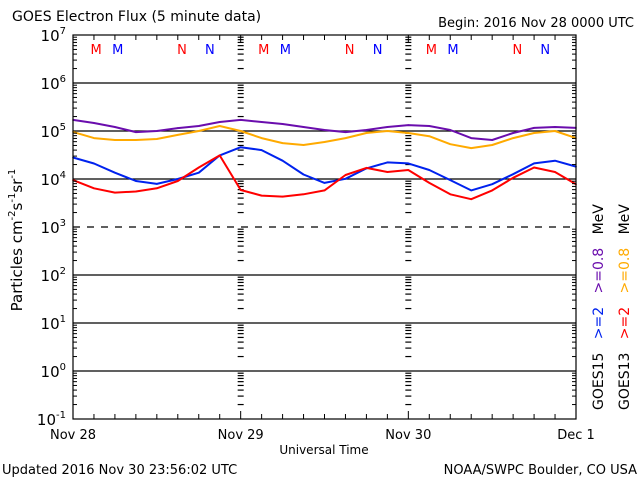  Describe the element at coordinates (63, 127) in the screenshot. I see `y-tick-exponent: 5` at that location.